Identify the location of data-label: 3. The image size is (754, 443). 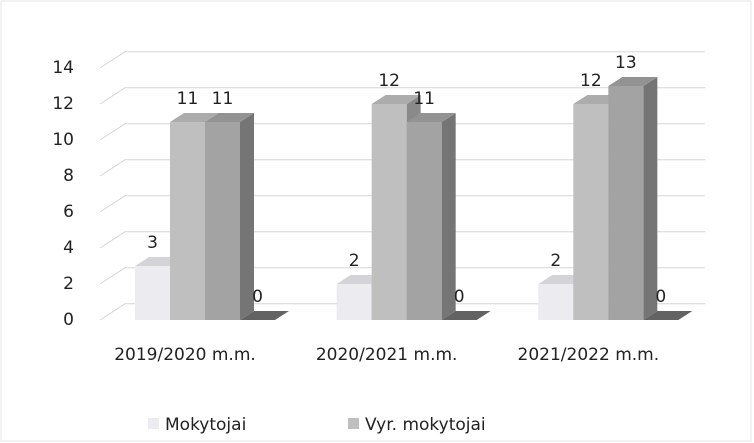
(152, 243).